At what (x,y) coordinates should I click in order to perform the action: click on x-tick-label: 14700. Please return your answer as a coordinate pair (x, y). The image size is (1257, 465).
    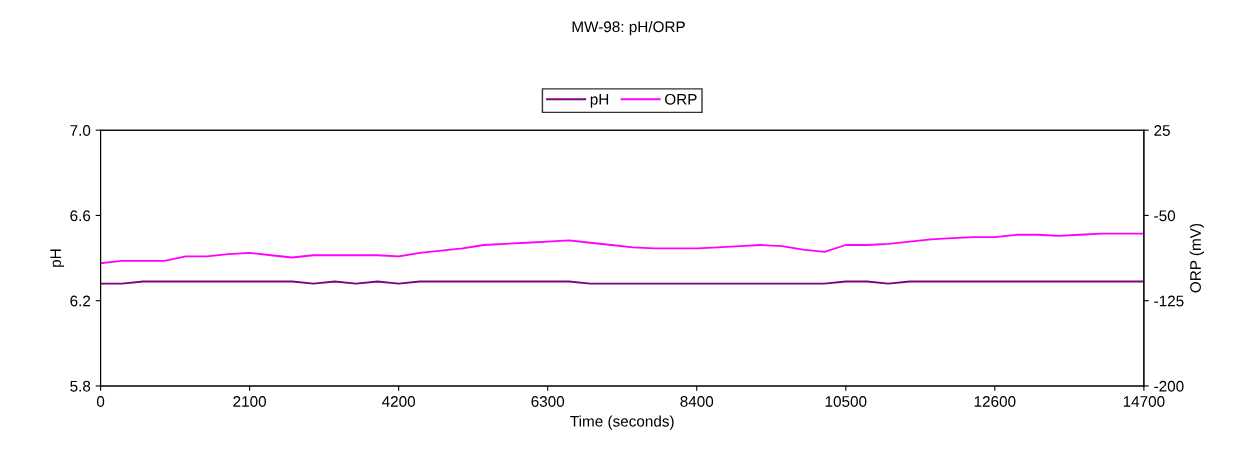
    Looking at the image, I should click on (1144, 401).